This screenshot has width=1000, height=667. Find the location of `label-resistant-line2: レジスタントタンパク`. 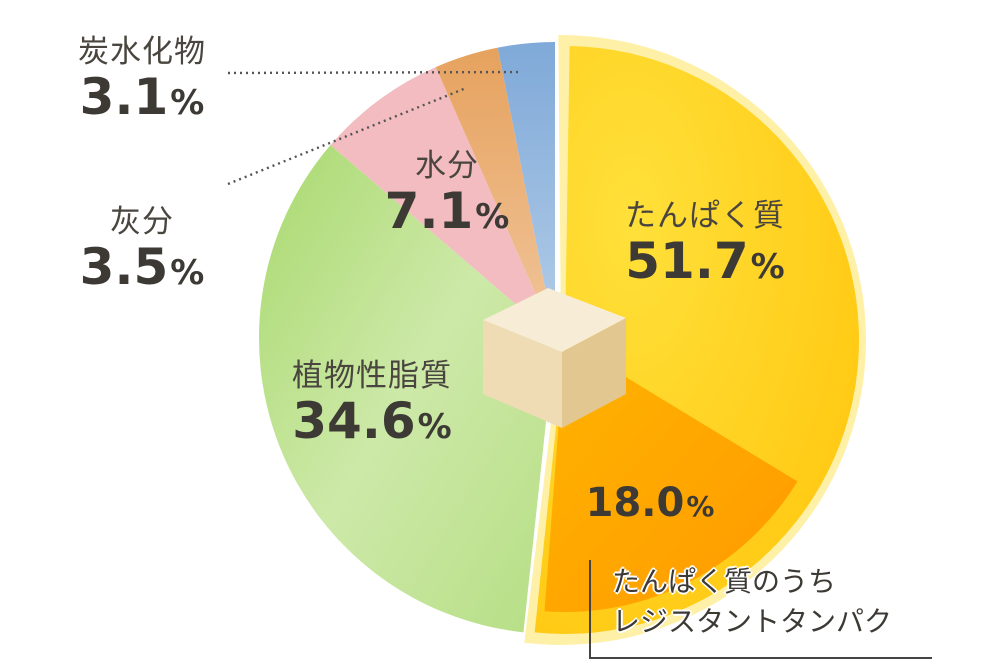

label-resistant-line2: レジスタントタンパク is located at coordinates (752, 621).